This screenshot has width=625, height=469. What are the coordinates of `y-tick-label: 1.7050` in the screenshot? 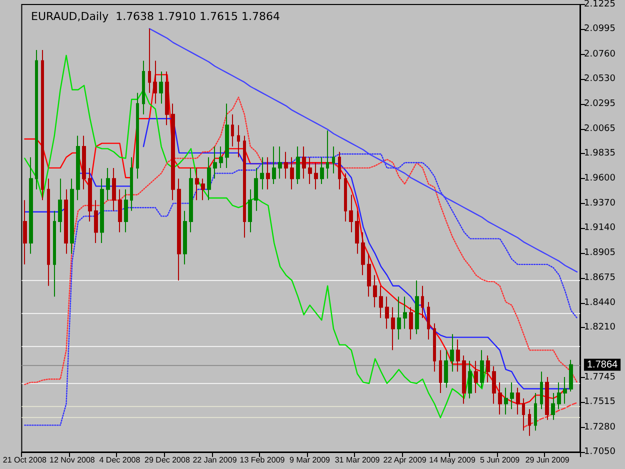 It's located at (600, 452).